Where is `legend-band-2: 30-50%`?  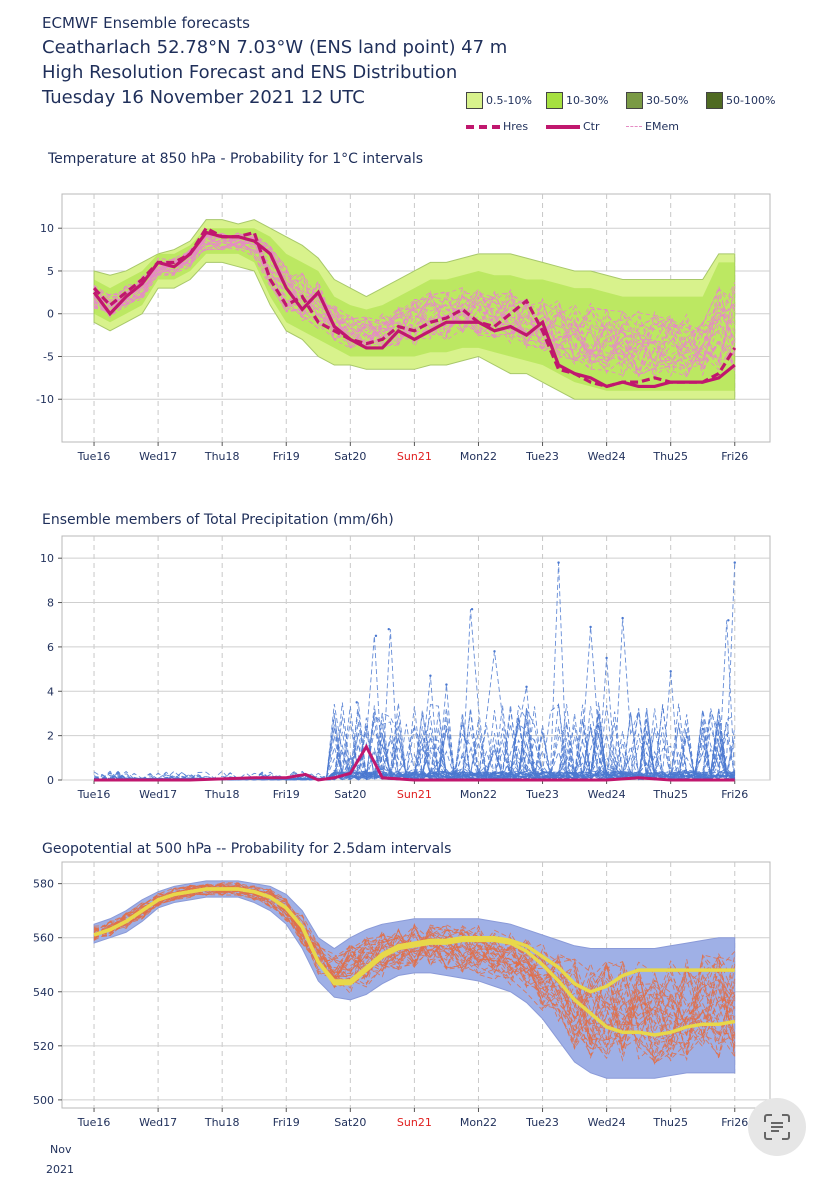 legend-band-2: 30-50% is located at coordinates (657, 100).